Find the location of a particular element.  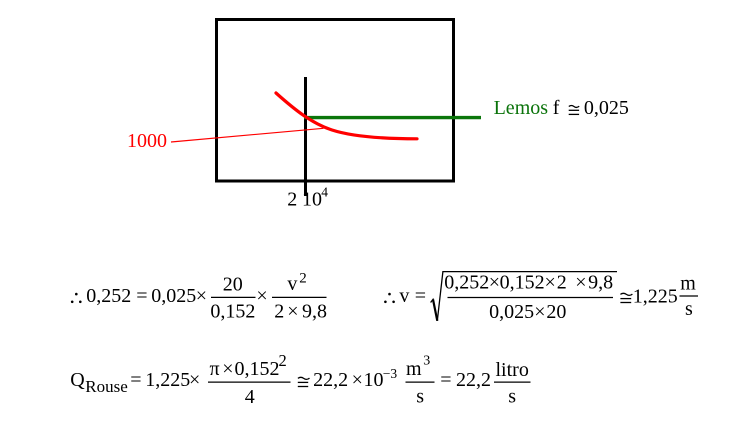

svg-text: π is located at coordinates (215, 369).